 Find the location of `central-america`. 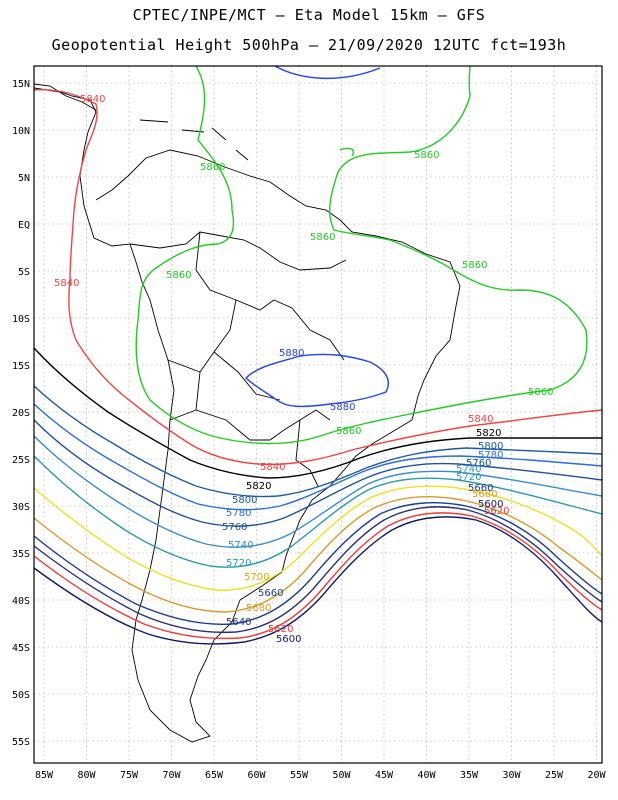

central-america is located at coordinates (65, 97).